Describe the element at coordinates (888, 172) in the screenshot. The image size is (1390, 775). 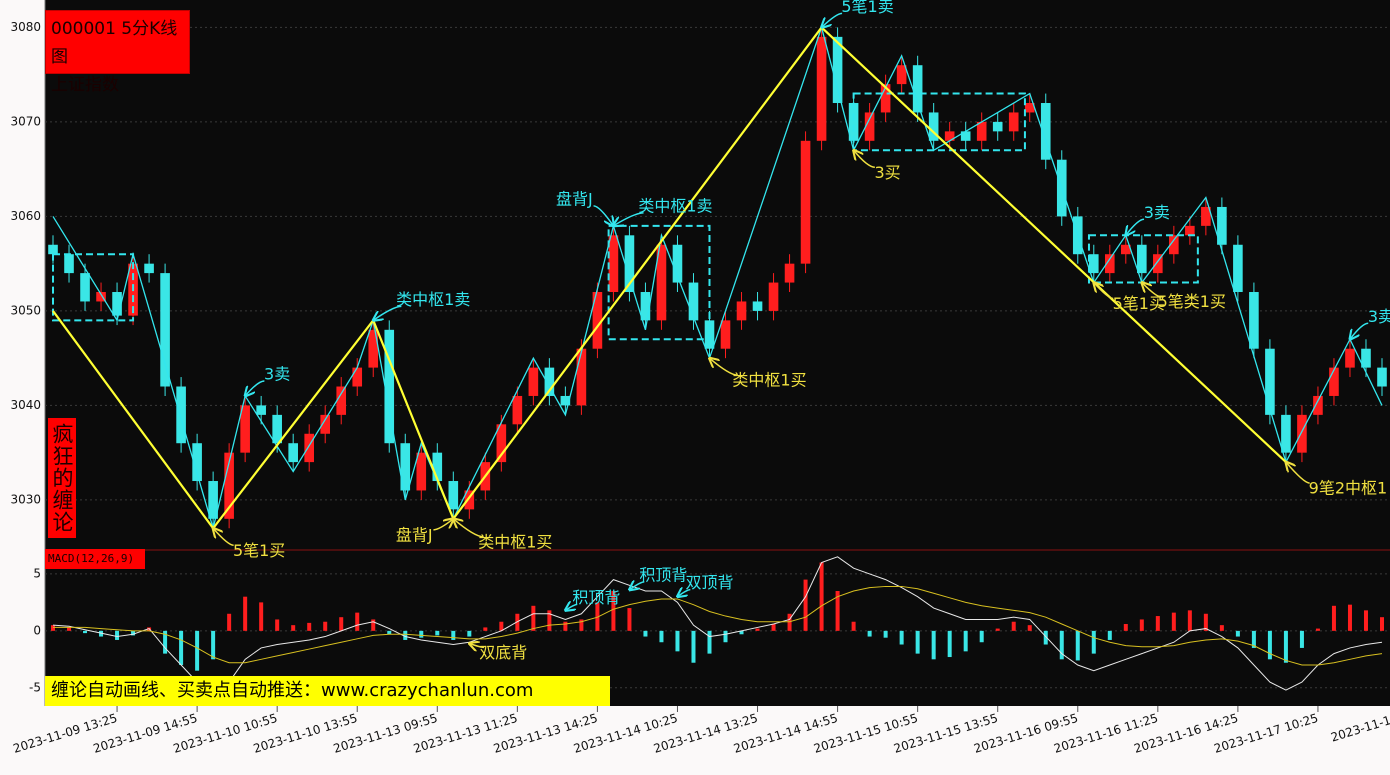
I see `annotation-label: 3买` at that location.